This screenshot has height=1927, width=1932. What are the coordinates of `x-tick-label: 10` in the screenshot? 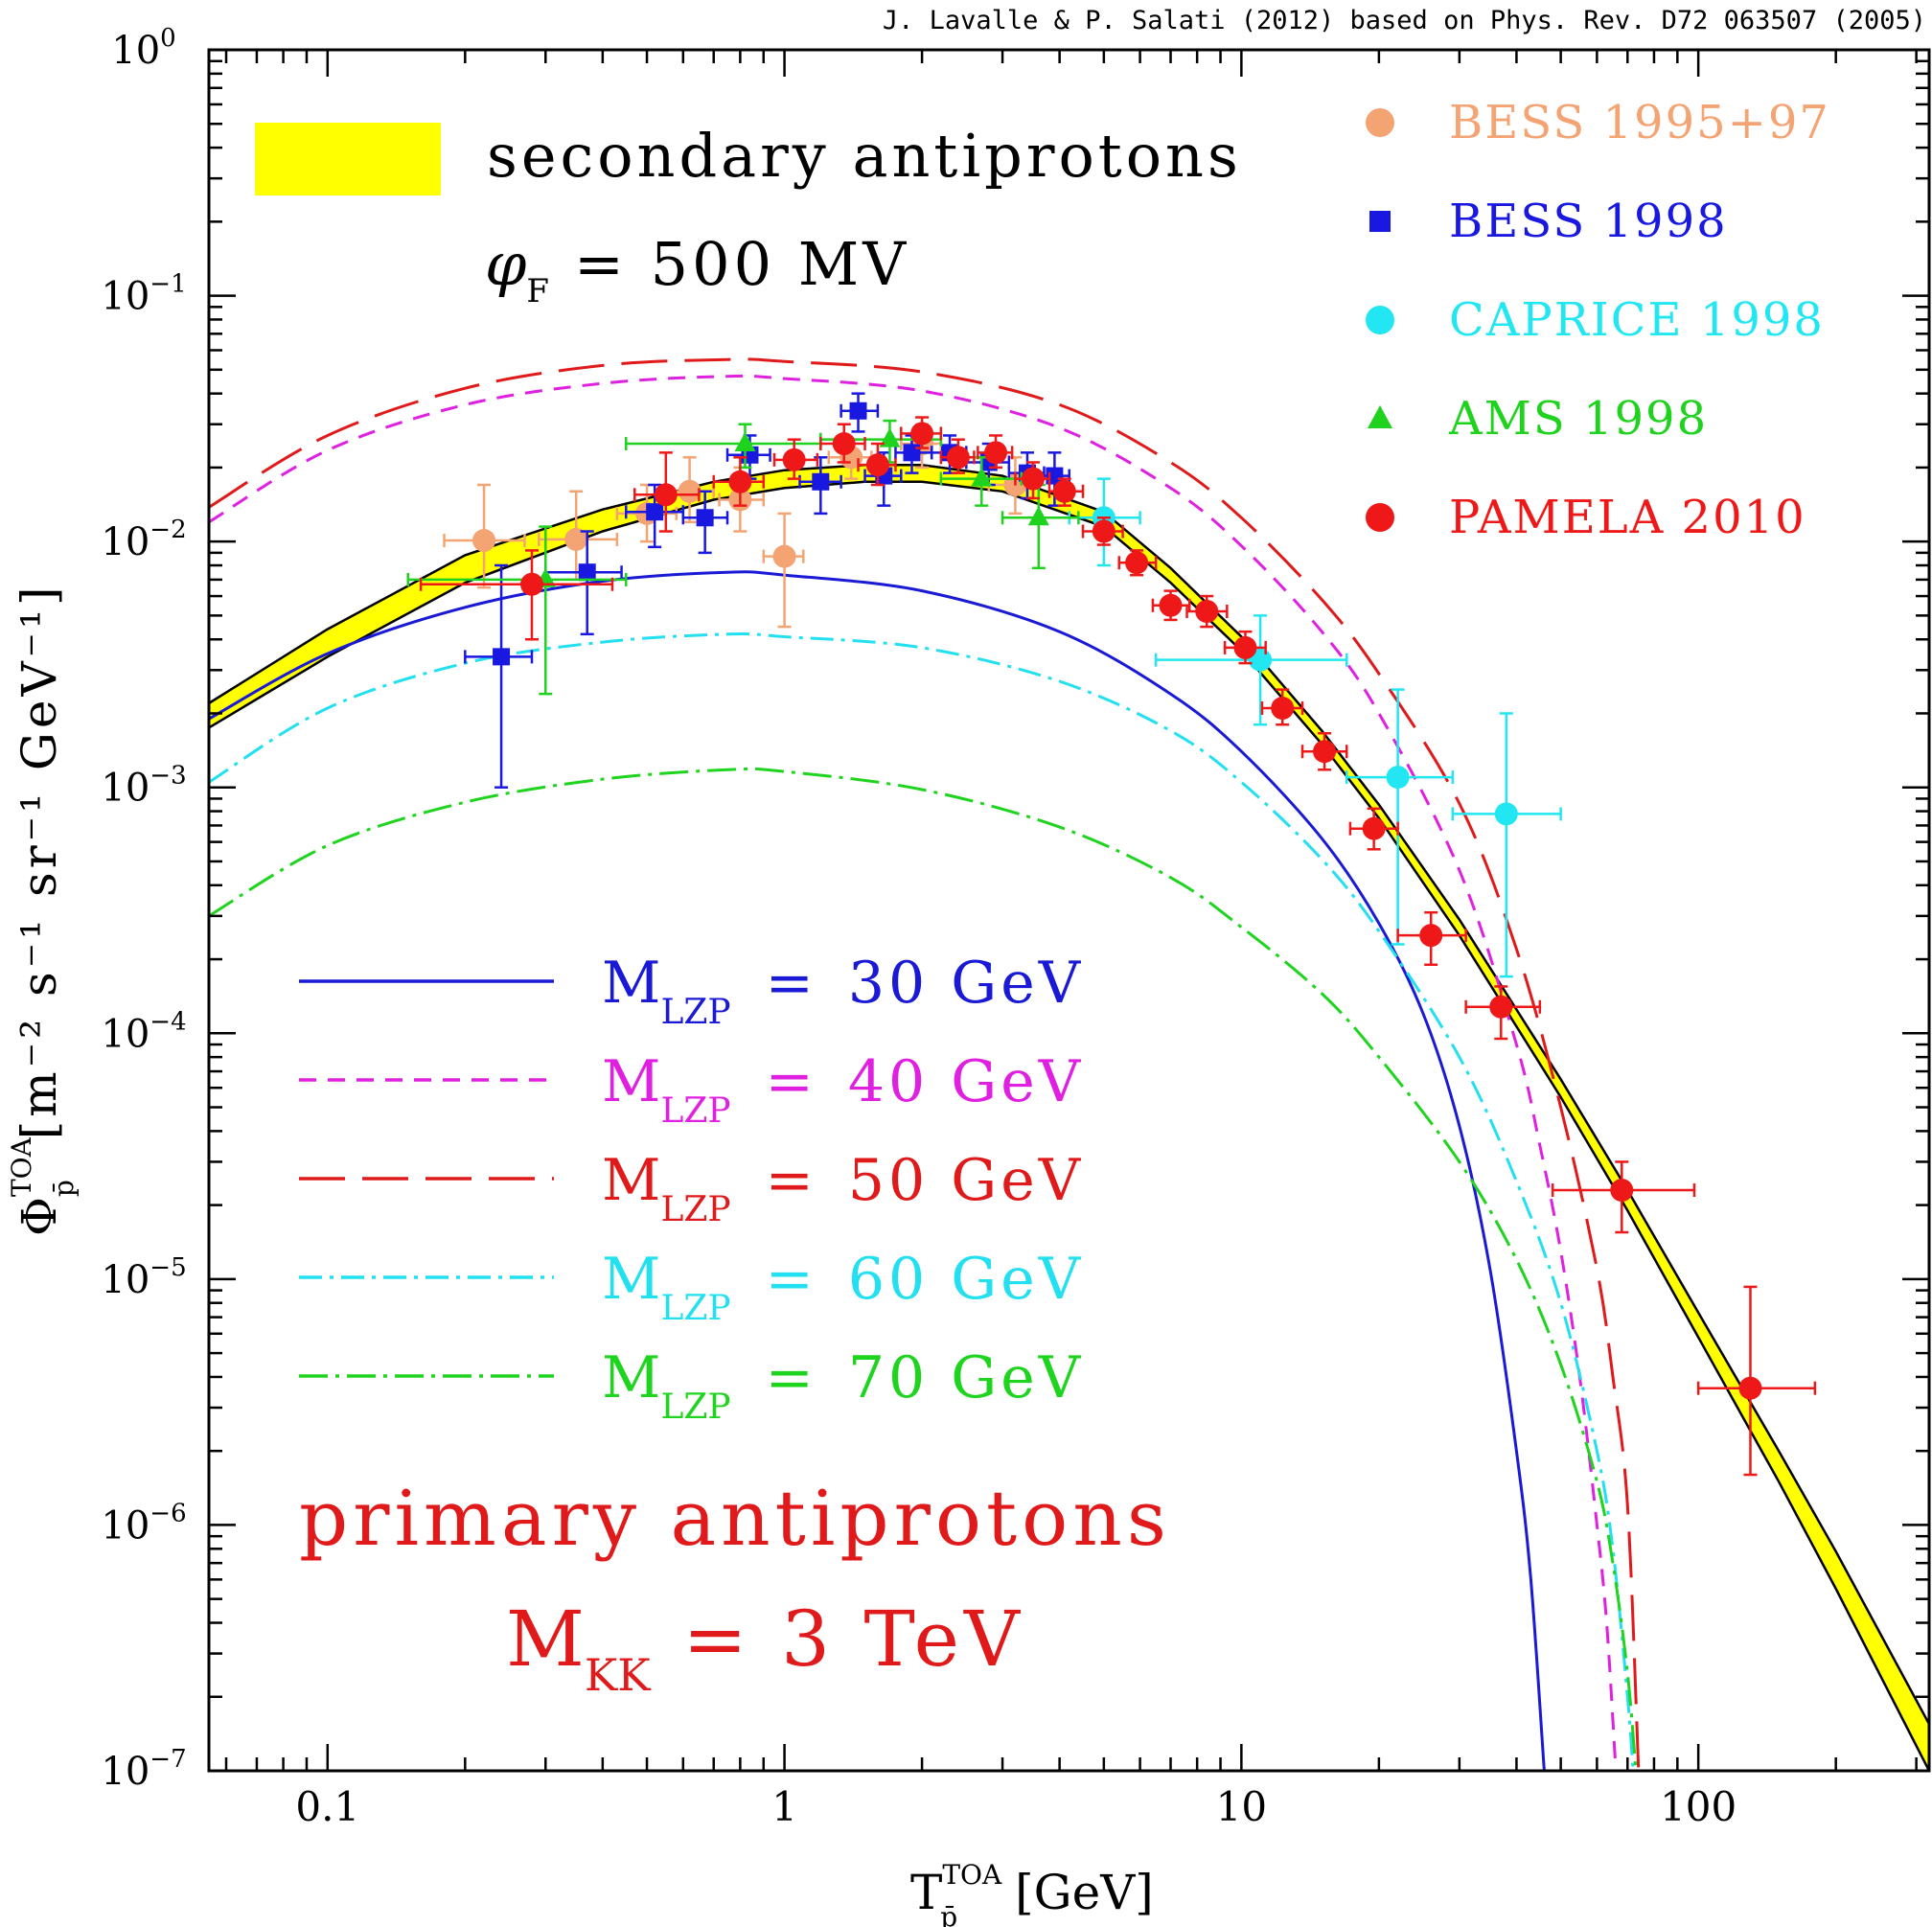 It's located at (1241, 1807).